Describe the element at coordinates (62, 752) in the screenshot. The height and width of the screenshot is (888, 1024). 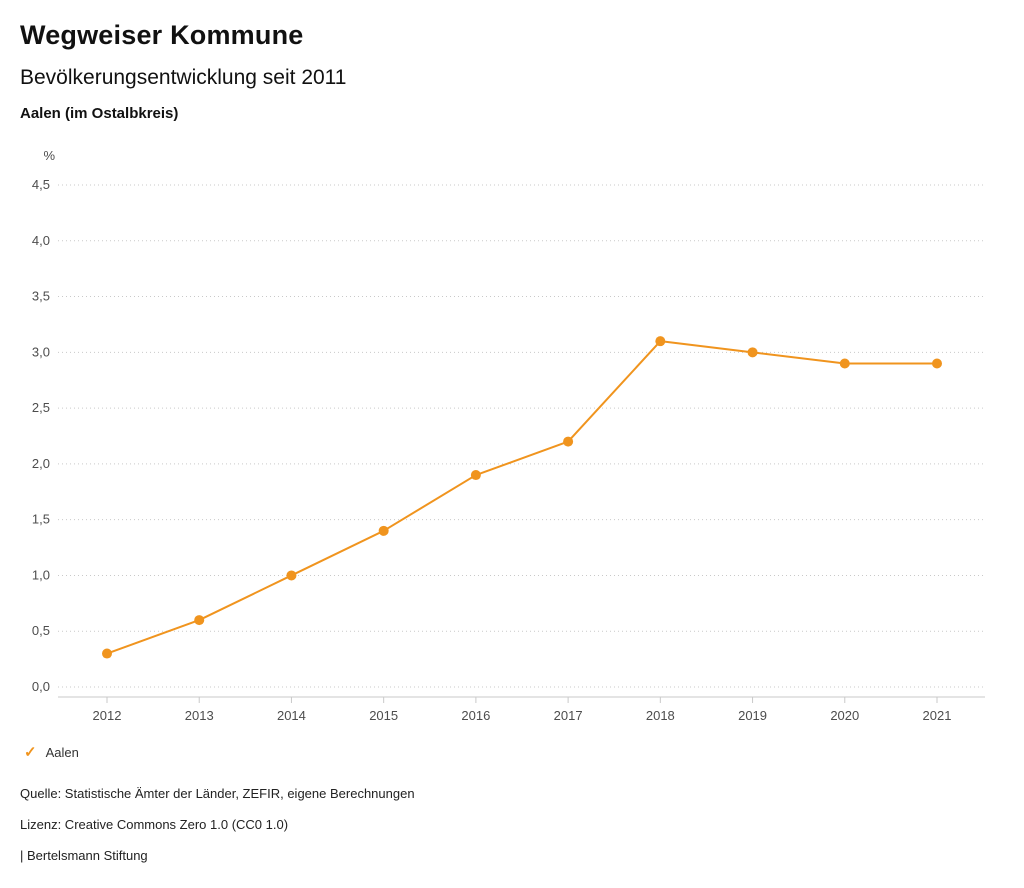
I see `legend-label: Aalen` at that location.